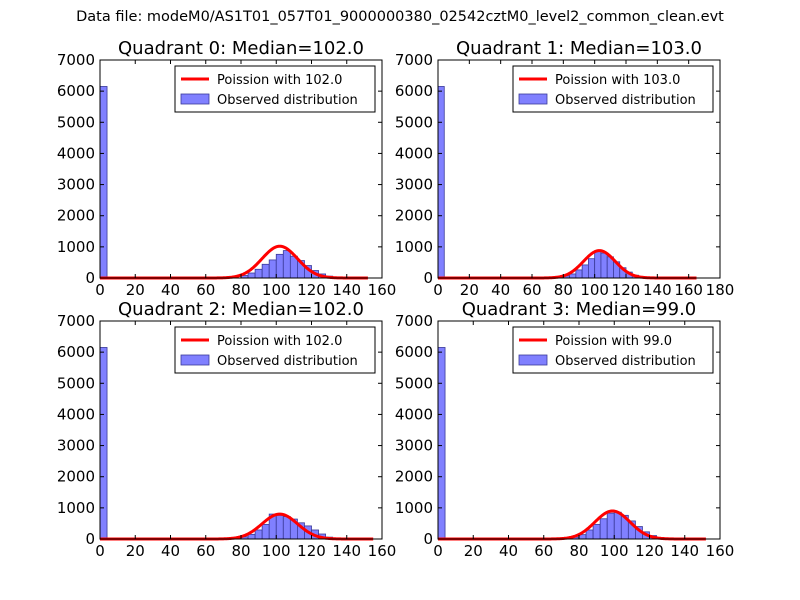  What do you see at coordinates (275, 89) in the screenshot?
I see `legend: Poission with 102.0 Observed distribution` at bounding box center [275, 89].